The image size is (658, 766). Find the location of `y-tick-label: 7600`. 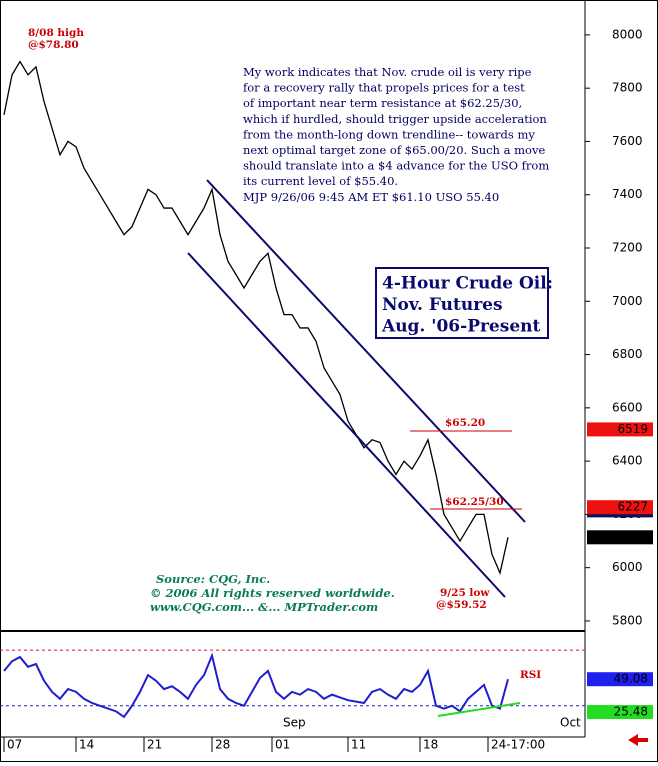

y-tick-label: 7600 is located at coordinates (627, 141).